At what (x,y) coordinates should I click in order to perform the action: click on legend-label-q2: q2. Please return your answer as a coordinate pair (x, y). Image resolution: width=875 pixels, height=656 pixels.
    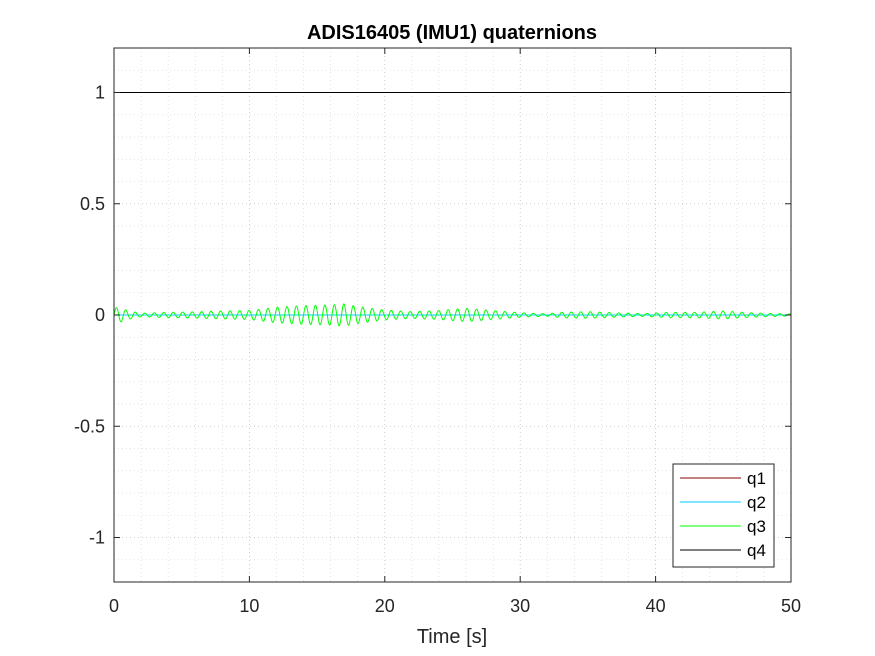
    Looking at the image, I should click on (756, 502).